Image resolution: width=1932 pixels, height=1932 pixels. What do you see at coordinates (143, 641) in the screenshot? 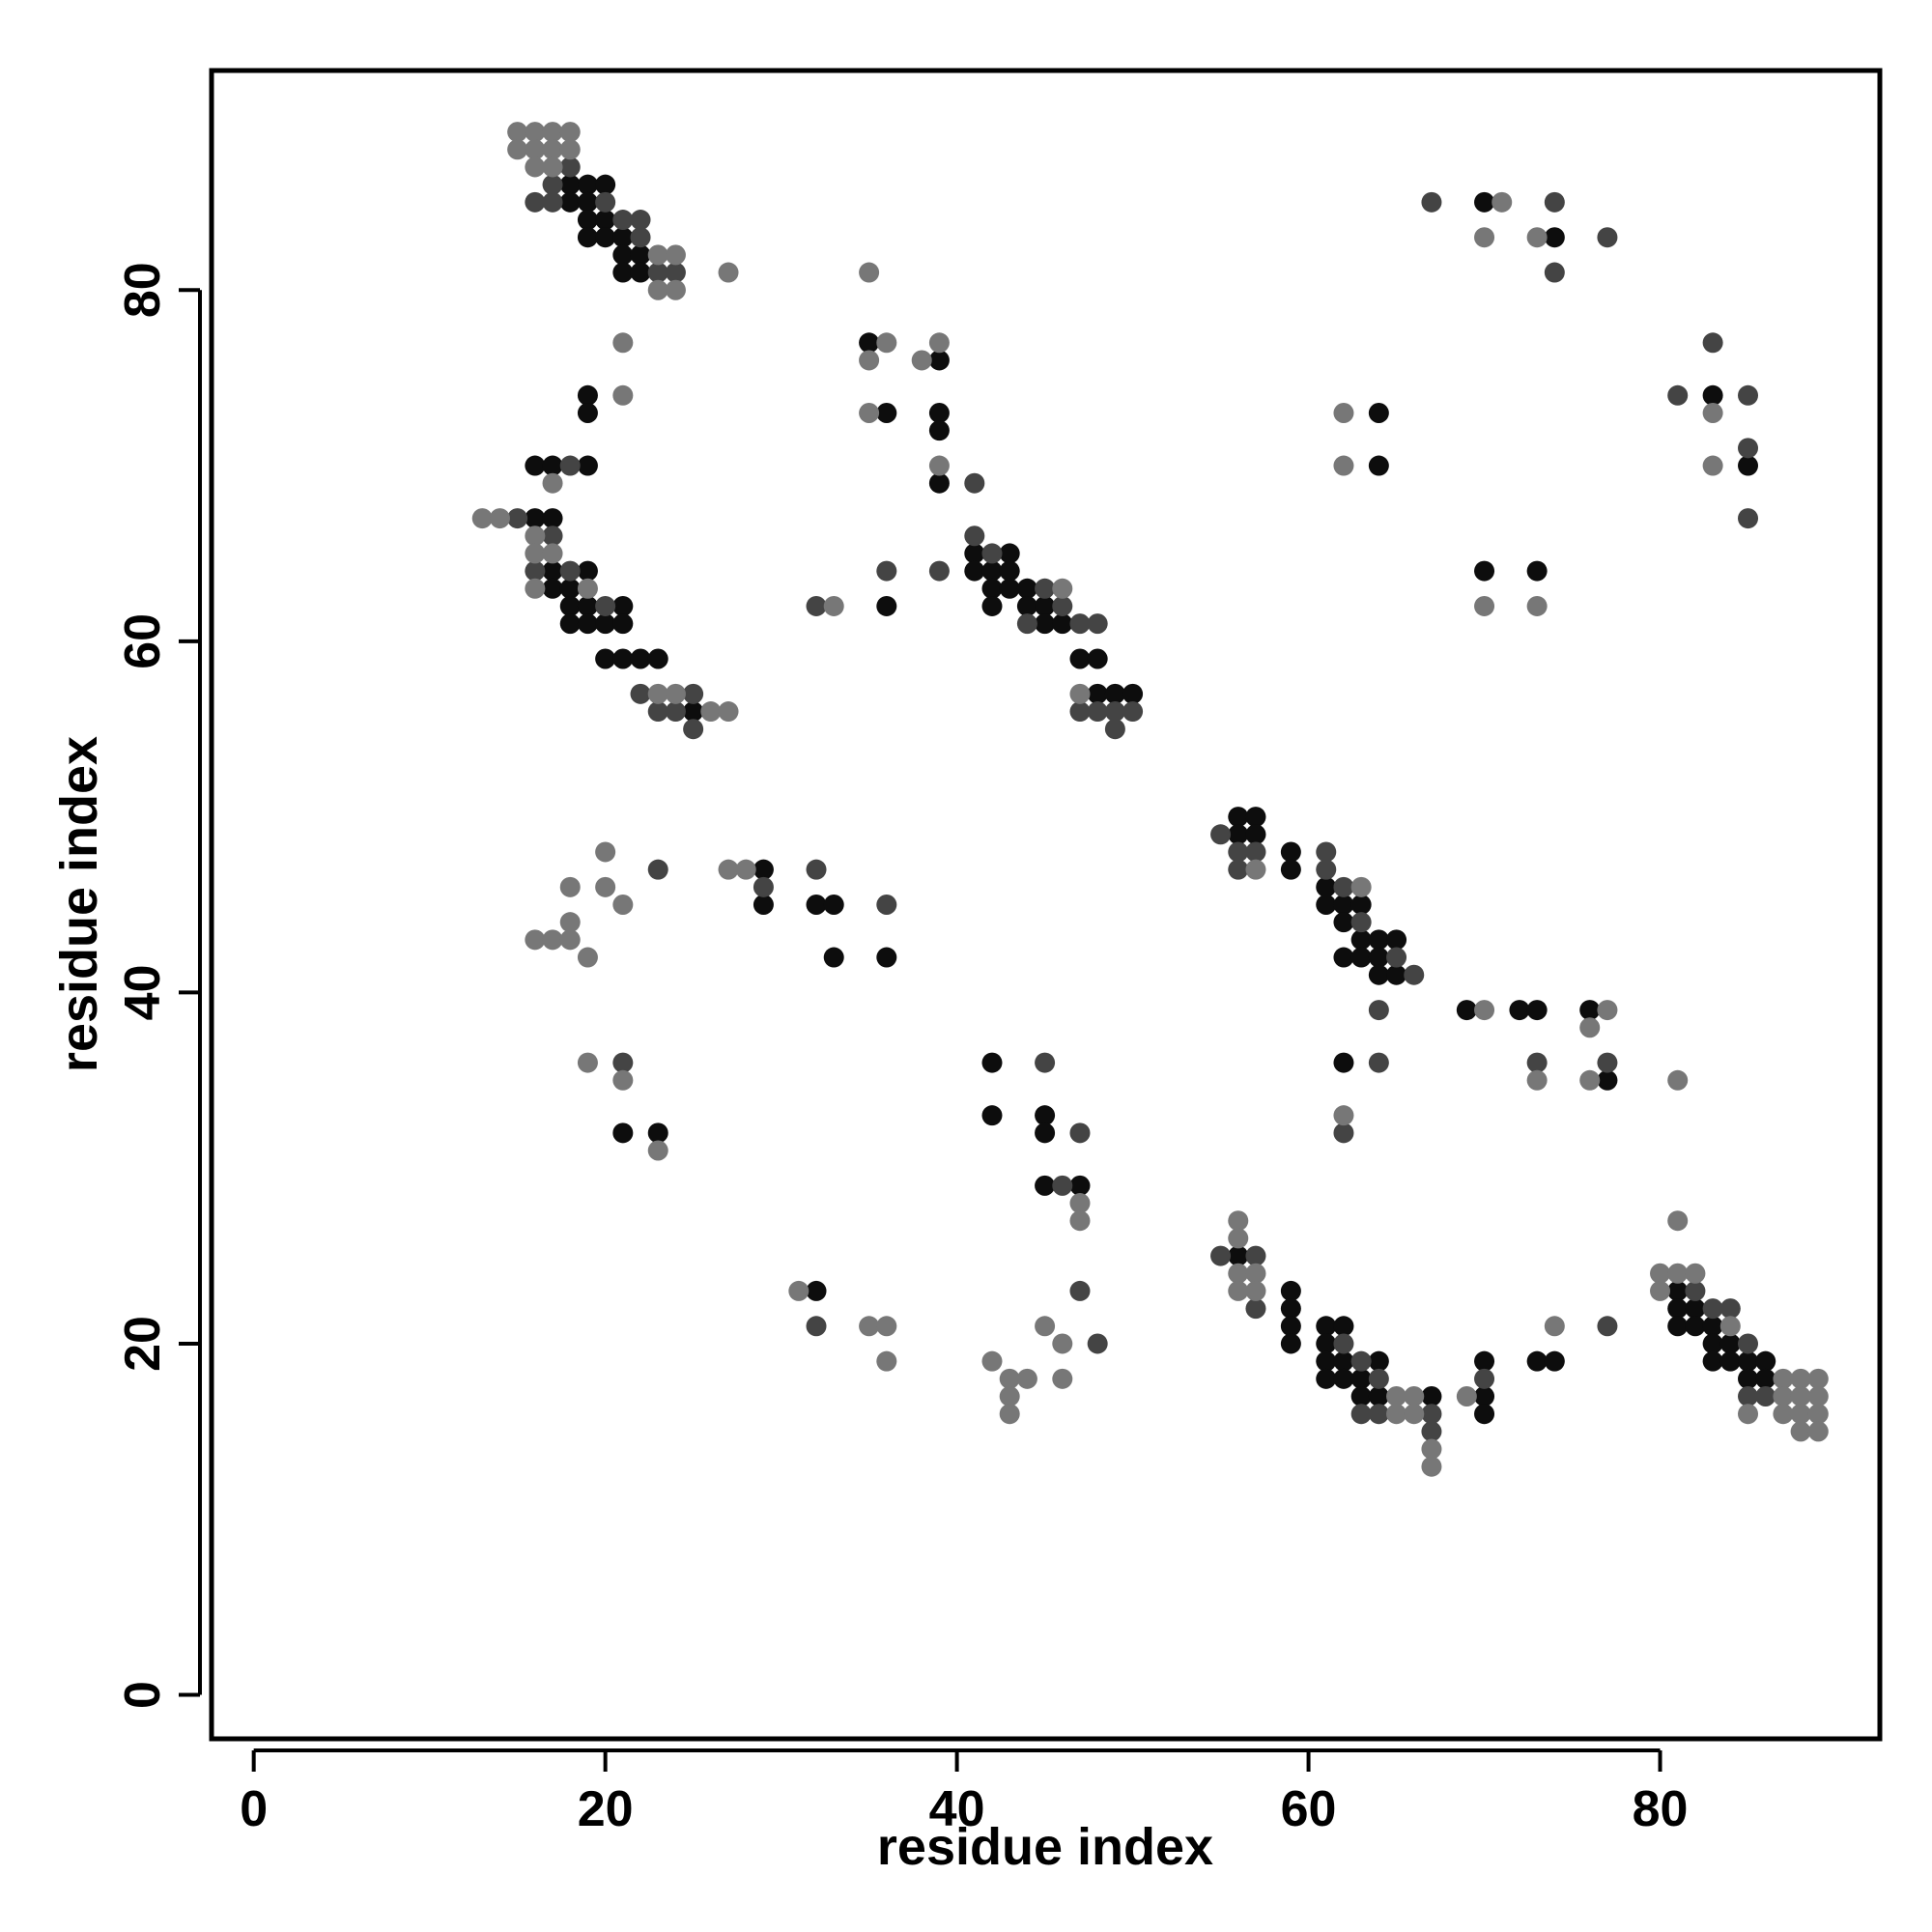
I see `y-tick-label: 60` at bounding box center [143, 641].